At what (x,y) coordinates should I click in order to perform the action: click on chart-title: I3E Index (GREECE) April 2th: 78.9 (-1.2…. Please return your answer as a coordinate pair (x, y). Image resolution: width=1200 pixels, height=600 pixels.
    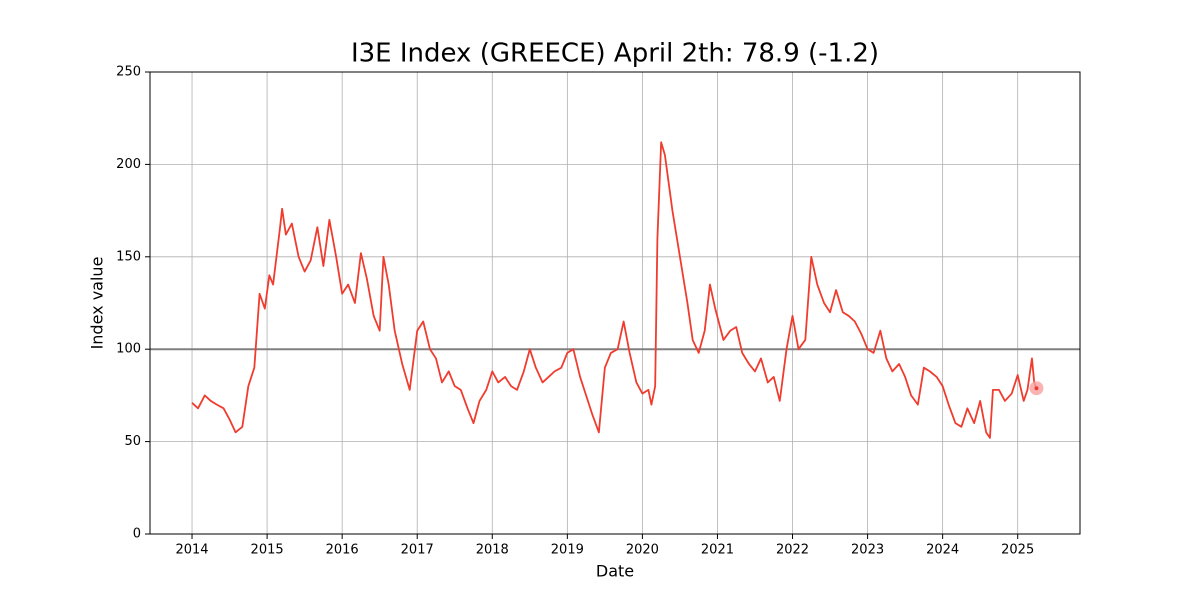
    Looking at the image, I should click on (615, 54).